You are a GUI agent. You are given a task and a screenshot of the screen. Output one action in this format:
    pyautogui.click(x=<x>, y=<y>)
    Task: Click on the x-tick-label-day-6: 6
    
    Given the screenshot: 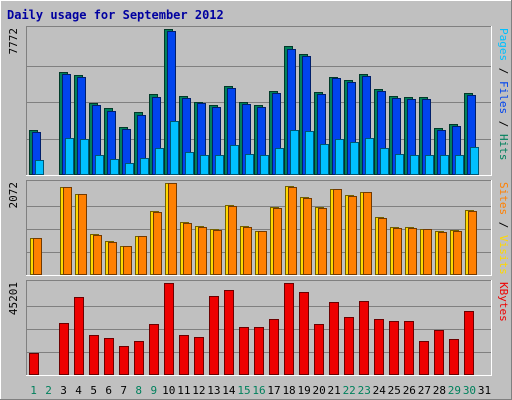 What is the action you would take?
    pyautogui.click(x=108, y=390)
    